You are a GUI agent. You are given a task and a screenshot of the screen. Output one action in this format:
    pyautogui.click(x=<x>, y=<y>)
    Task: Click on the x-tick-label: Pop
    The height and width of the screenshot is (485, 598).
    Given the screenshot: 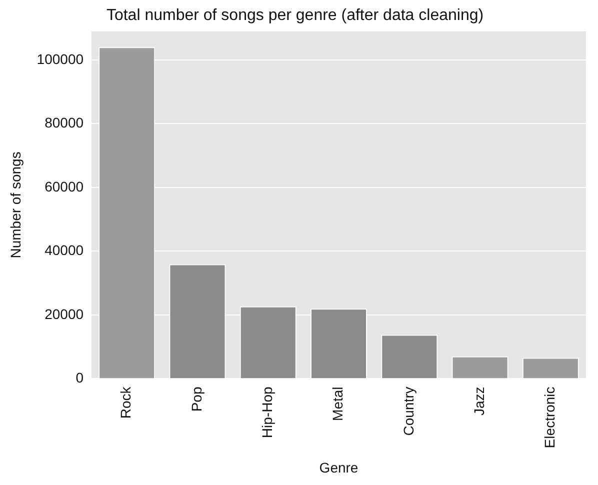 What is the action you would take?
    pyautogui.click(x=196, y=399)
    